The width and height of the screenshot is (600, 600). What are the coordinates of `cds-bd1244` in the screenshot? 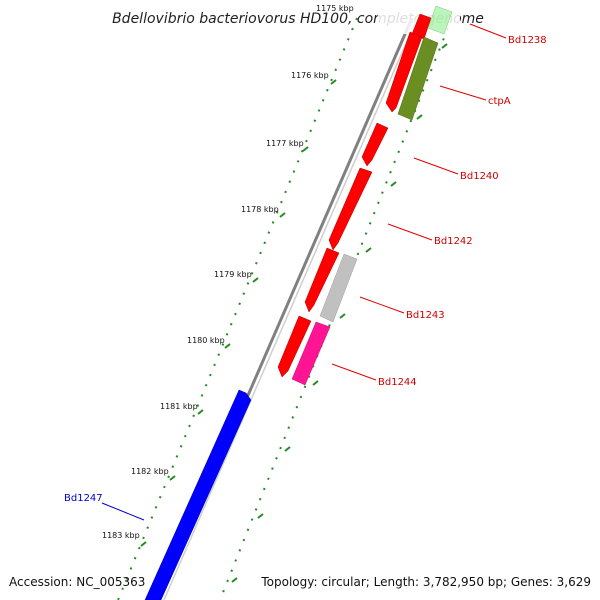 It's located at (311, 353).